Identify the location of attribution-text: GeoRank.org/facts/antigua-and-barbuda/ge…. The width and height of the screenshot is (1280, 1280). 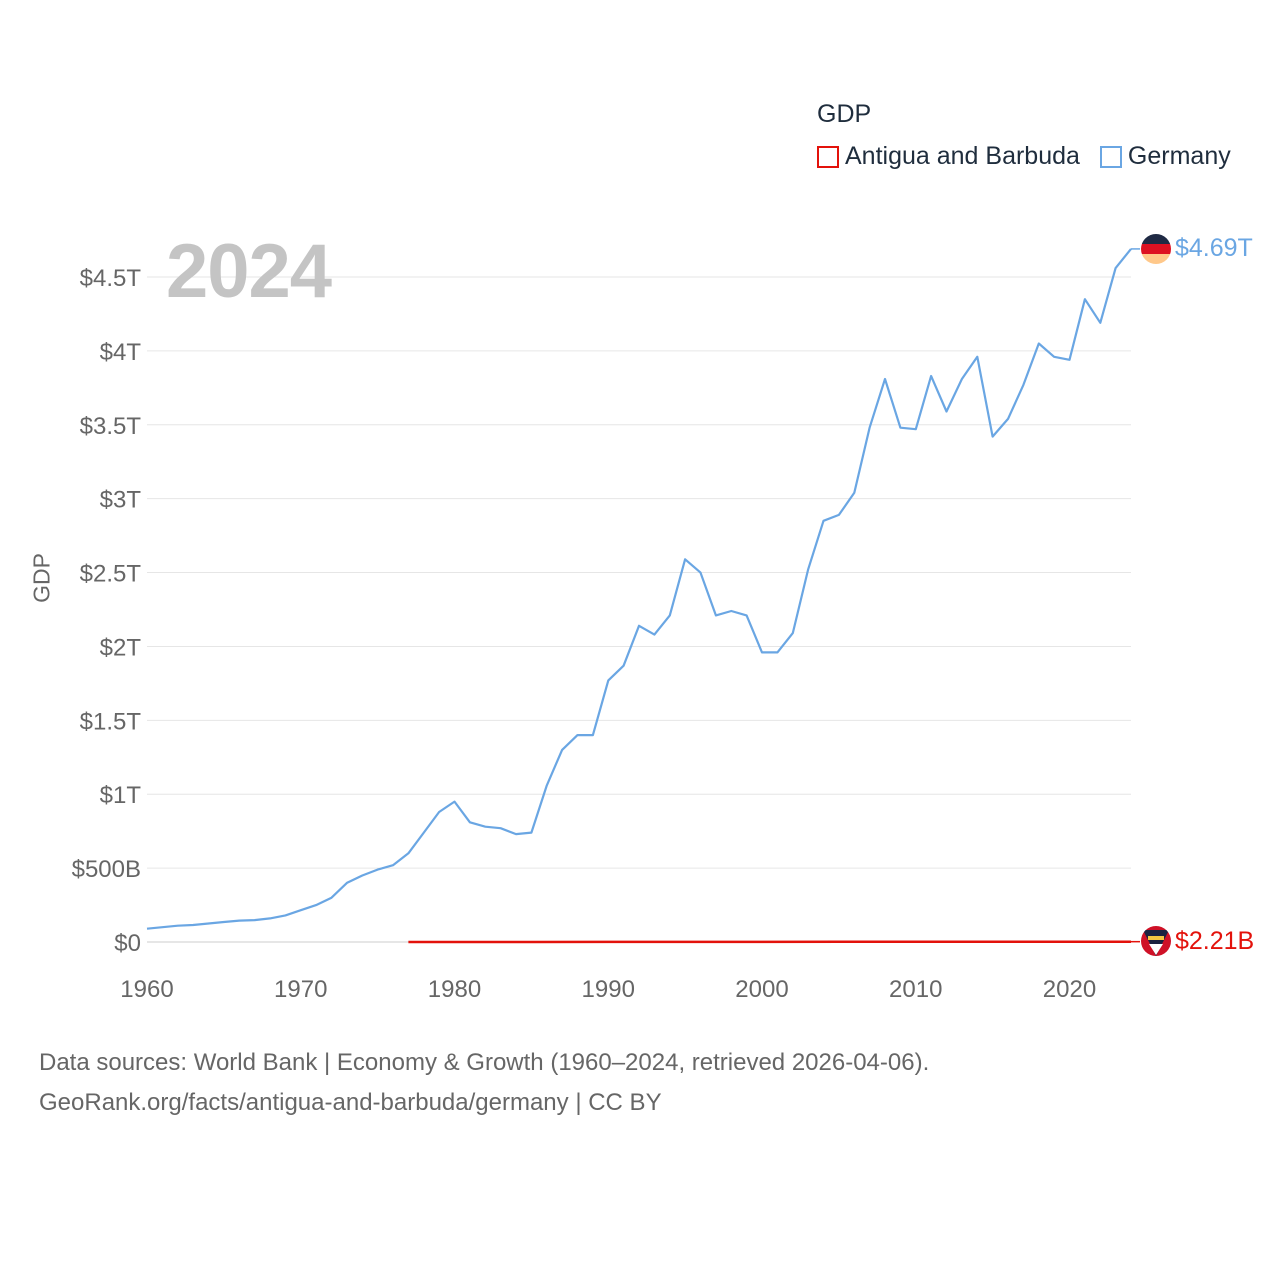
(350, 1102).